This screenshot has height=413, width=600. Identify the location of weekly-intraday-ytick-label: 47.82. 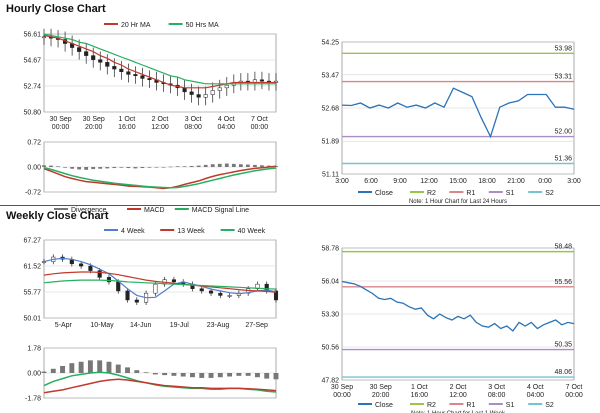
(330, 381).